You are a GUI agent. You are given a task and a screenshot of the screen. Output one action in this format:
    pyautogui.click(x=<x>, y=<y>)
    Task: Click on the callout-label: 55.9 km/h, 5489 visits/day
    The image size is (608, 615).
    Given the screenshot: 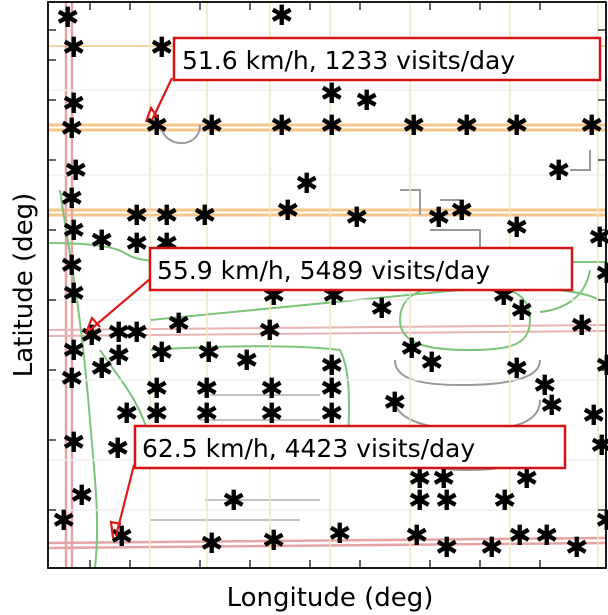 What is the action you would take?
    pyautogui.click(x=323, y=270)
    